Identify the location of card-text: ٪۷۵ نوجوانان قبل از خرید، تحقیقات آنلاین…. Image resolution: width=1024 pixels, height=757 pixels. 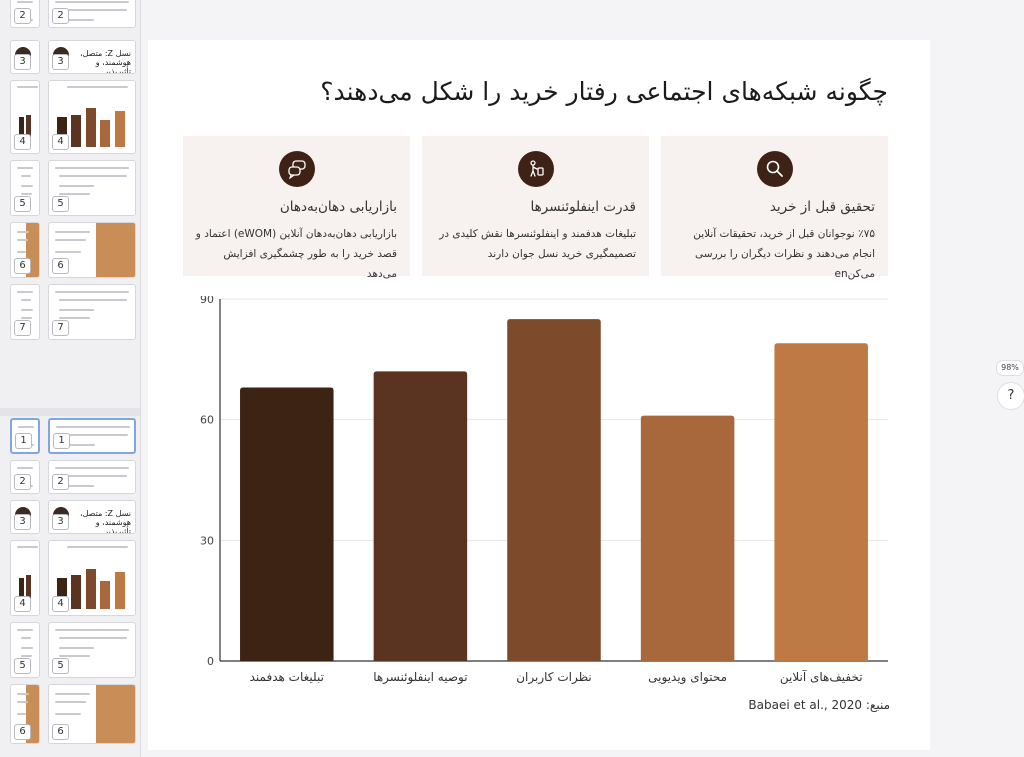
(784, 254).